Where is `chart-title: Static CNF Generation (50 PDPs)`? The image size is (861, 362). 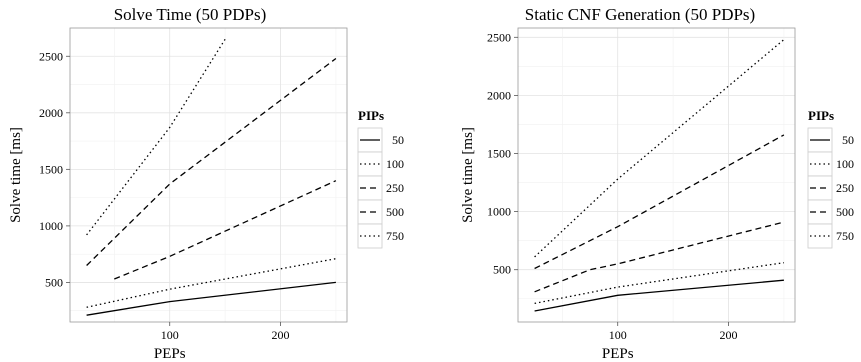 chart-title: Static CNF Generation (50 PDPs) is located at coordinates (640, 14).